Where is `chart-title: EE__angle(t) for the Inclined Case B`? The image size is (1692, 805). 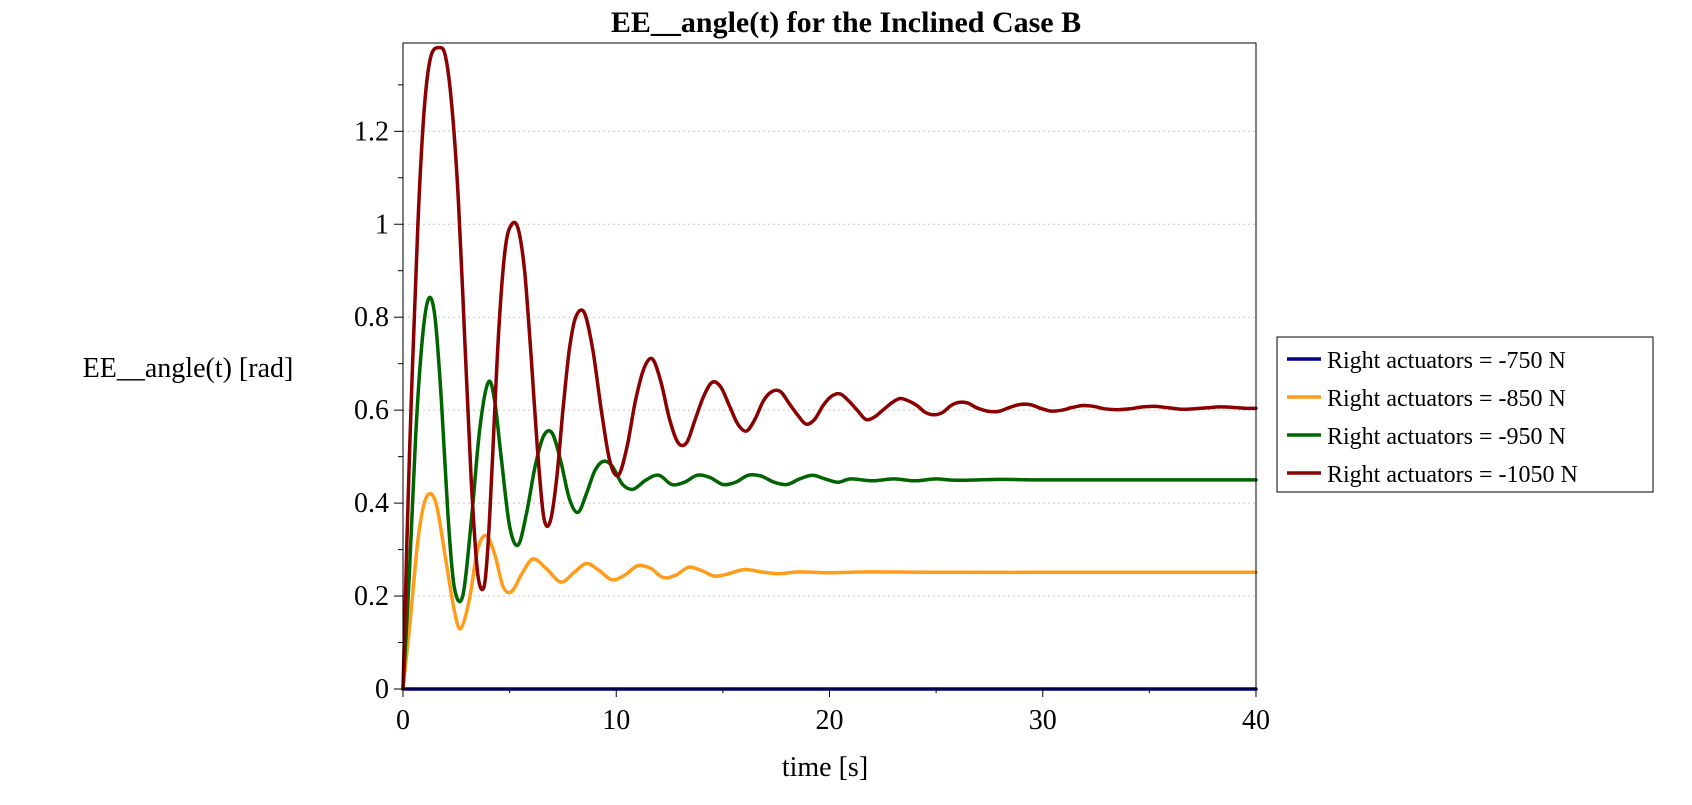 chart-title: EE__angle(t) for the Inclined Case B is located at coordinates (846, 22).